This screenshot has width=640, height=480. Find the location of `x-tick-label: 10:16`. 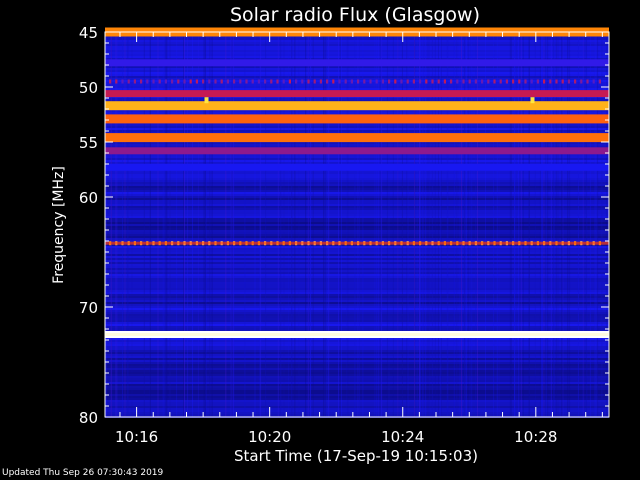

x-tick-label: 10:16 is located at coordinates (136, 437).